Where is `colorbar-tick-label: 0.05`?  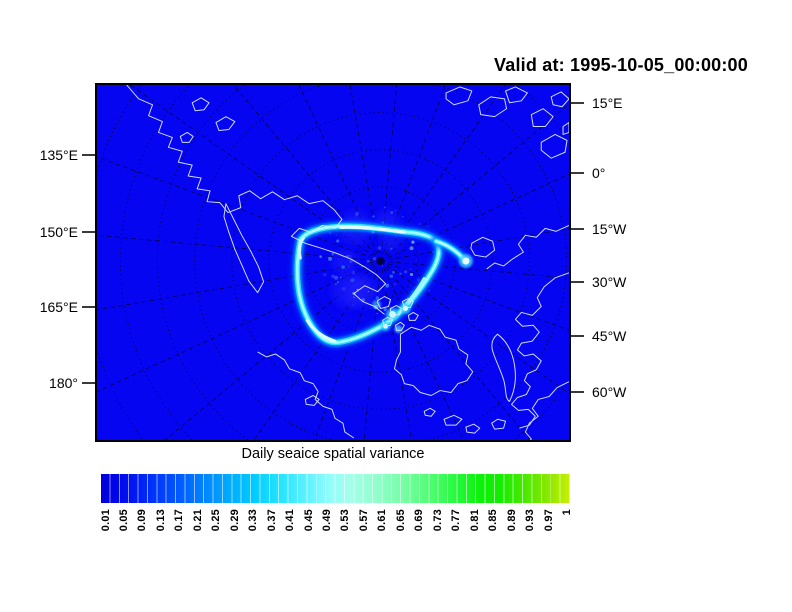
colorbar-tick-label: 0.05 is located at coordinates (123, 520).